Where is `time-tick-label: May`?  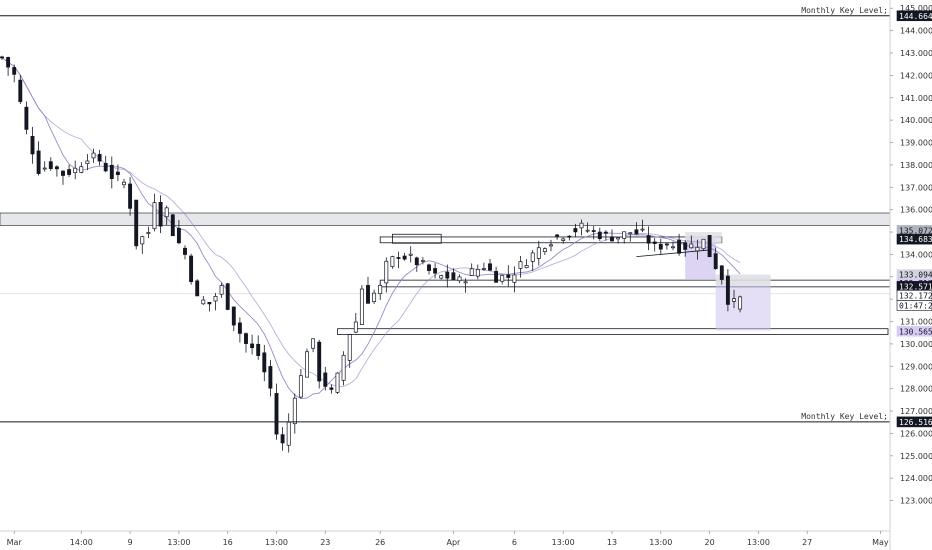 time-tick-label: May is located at coordinates (880, 542).